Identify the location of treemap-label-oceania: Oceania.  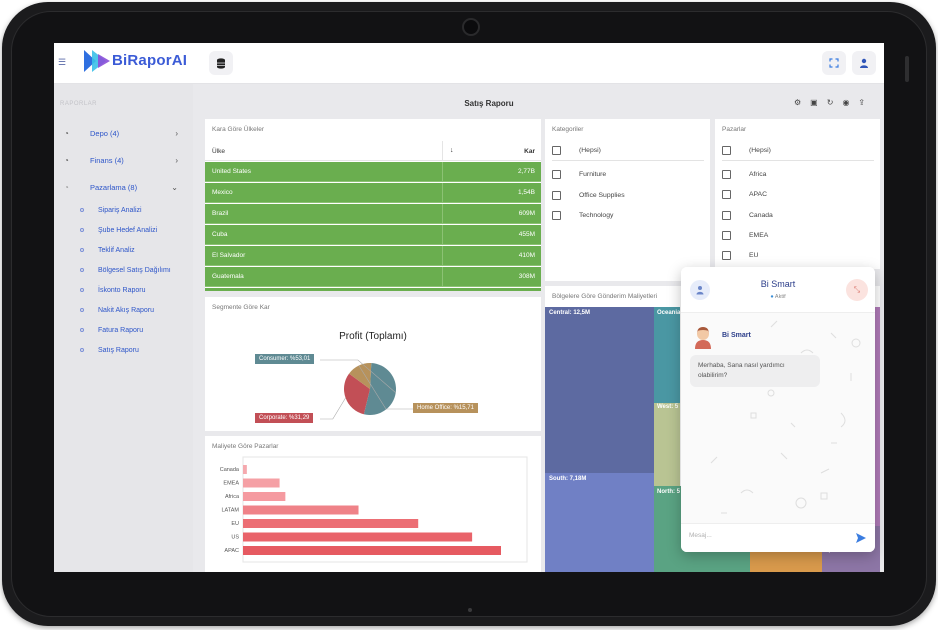
(669, 313).